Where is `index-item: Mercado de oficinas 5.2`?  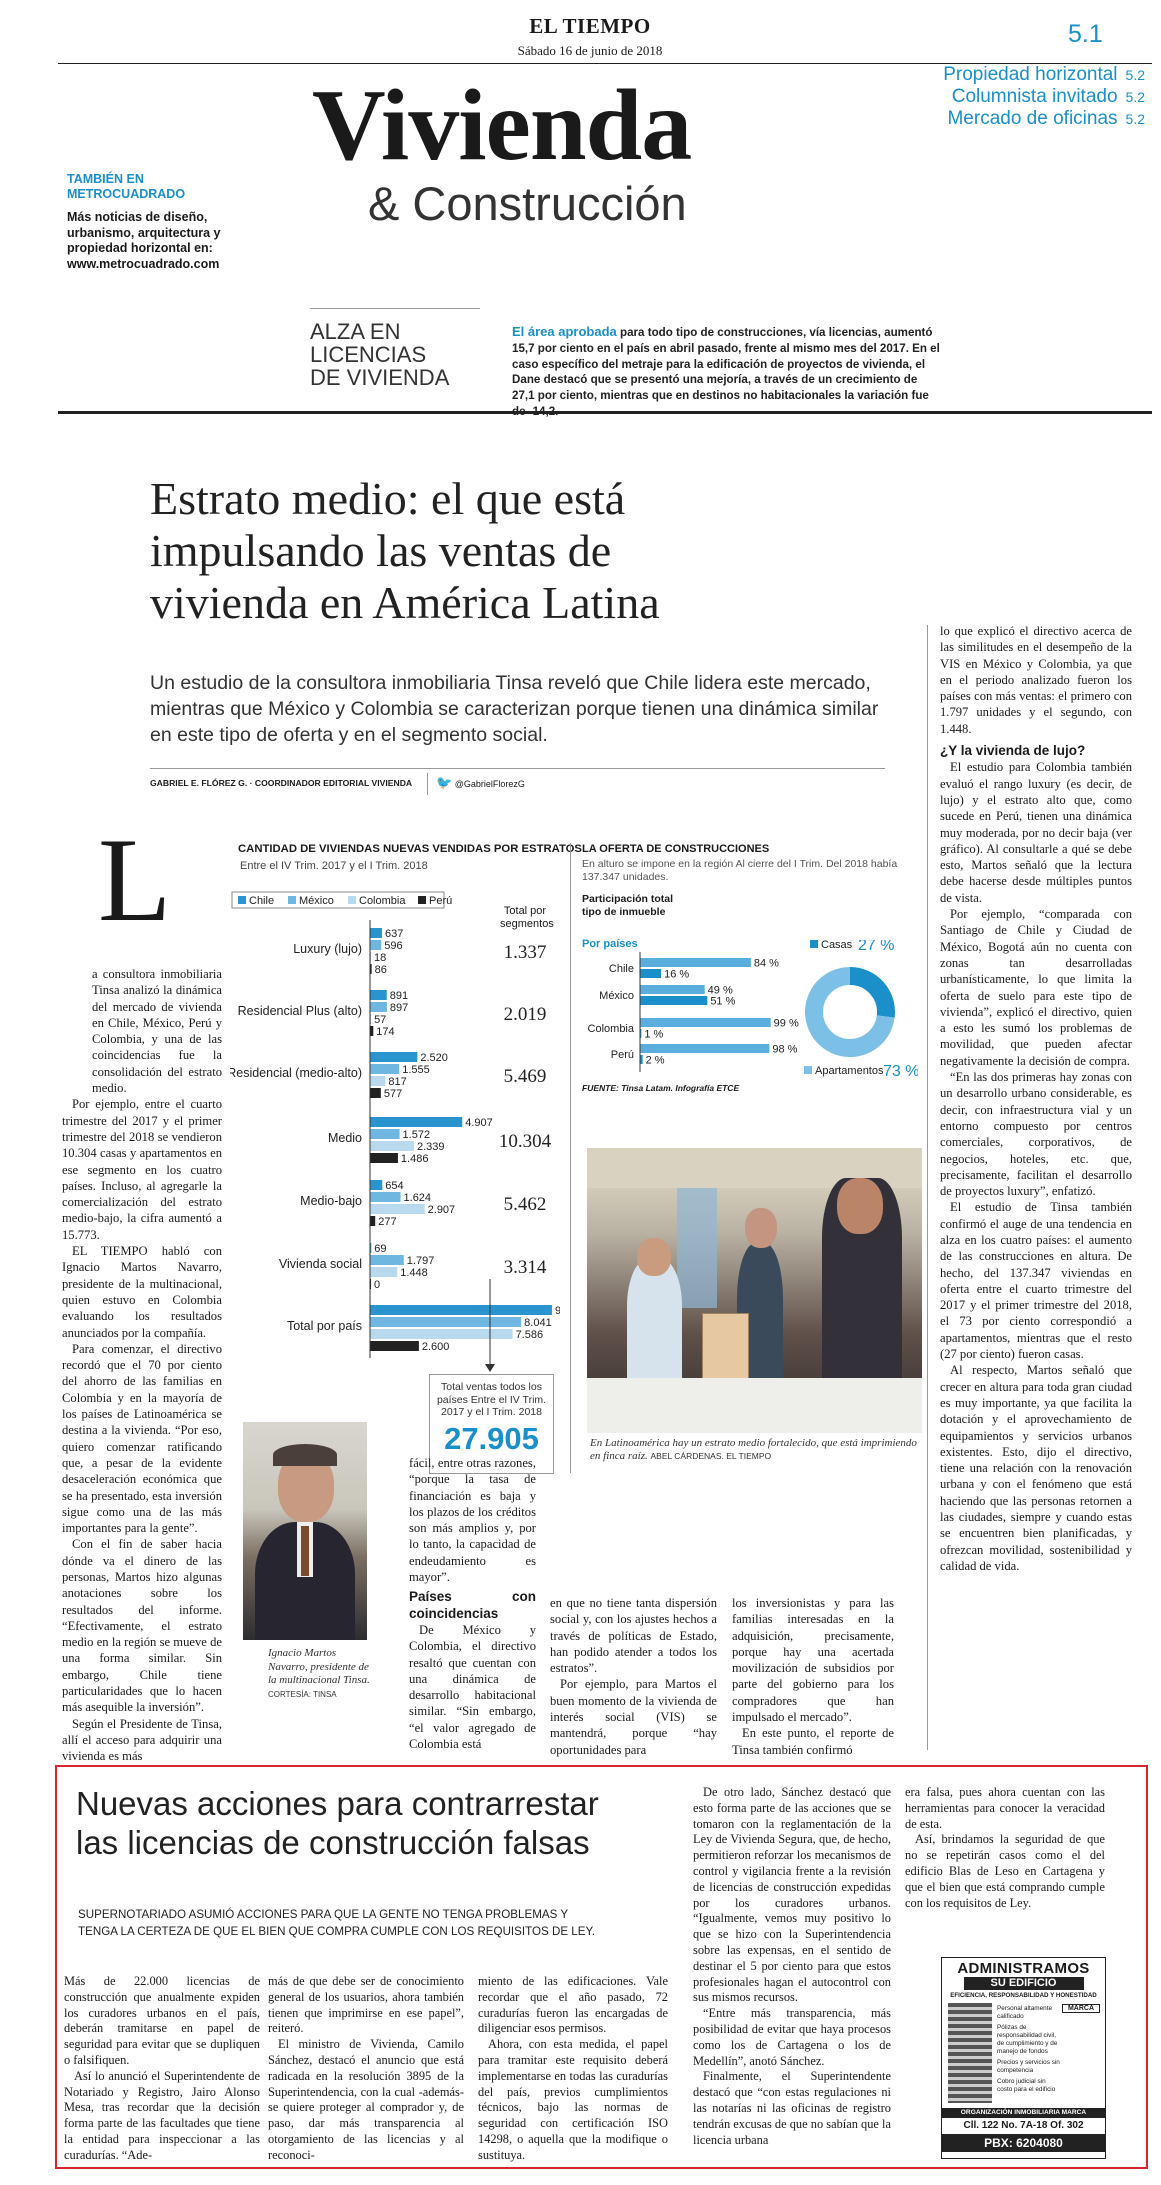
index-item: Mercado de oficinas 5.2 is located at coordinates (1046, 118).